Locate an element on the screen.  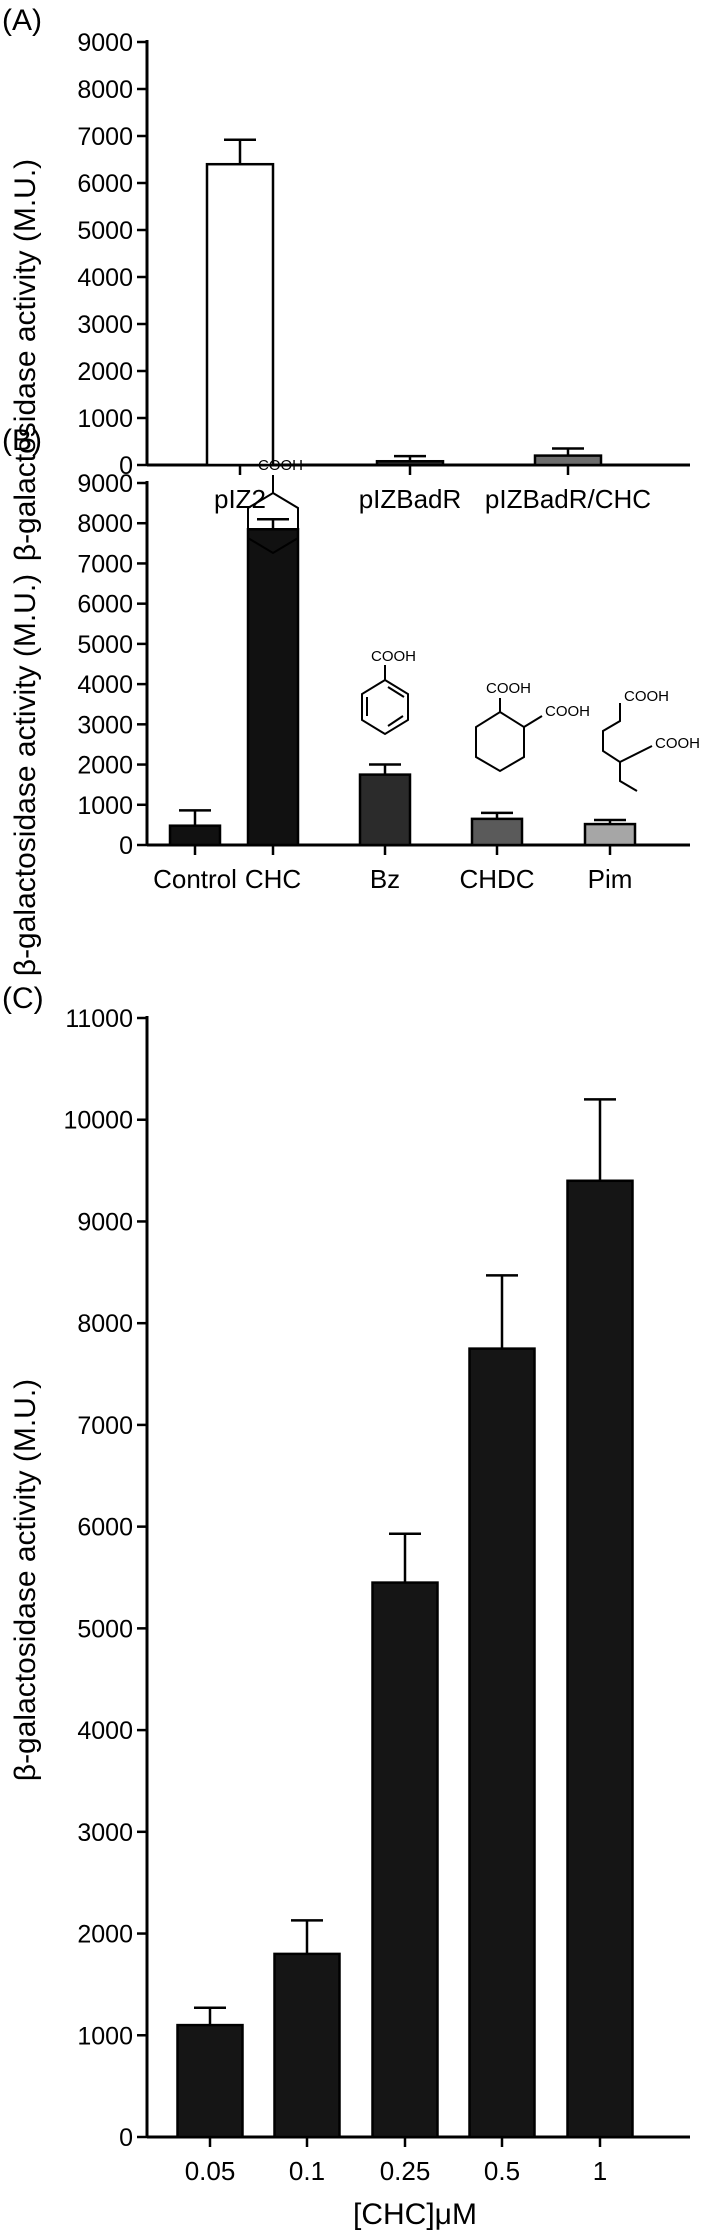
pim-structure is located at coordinates (627, 747).